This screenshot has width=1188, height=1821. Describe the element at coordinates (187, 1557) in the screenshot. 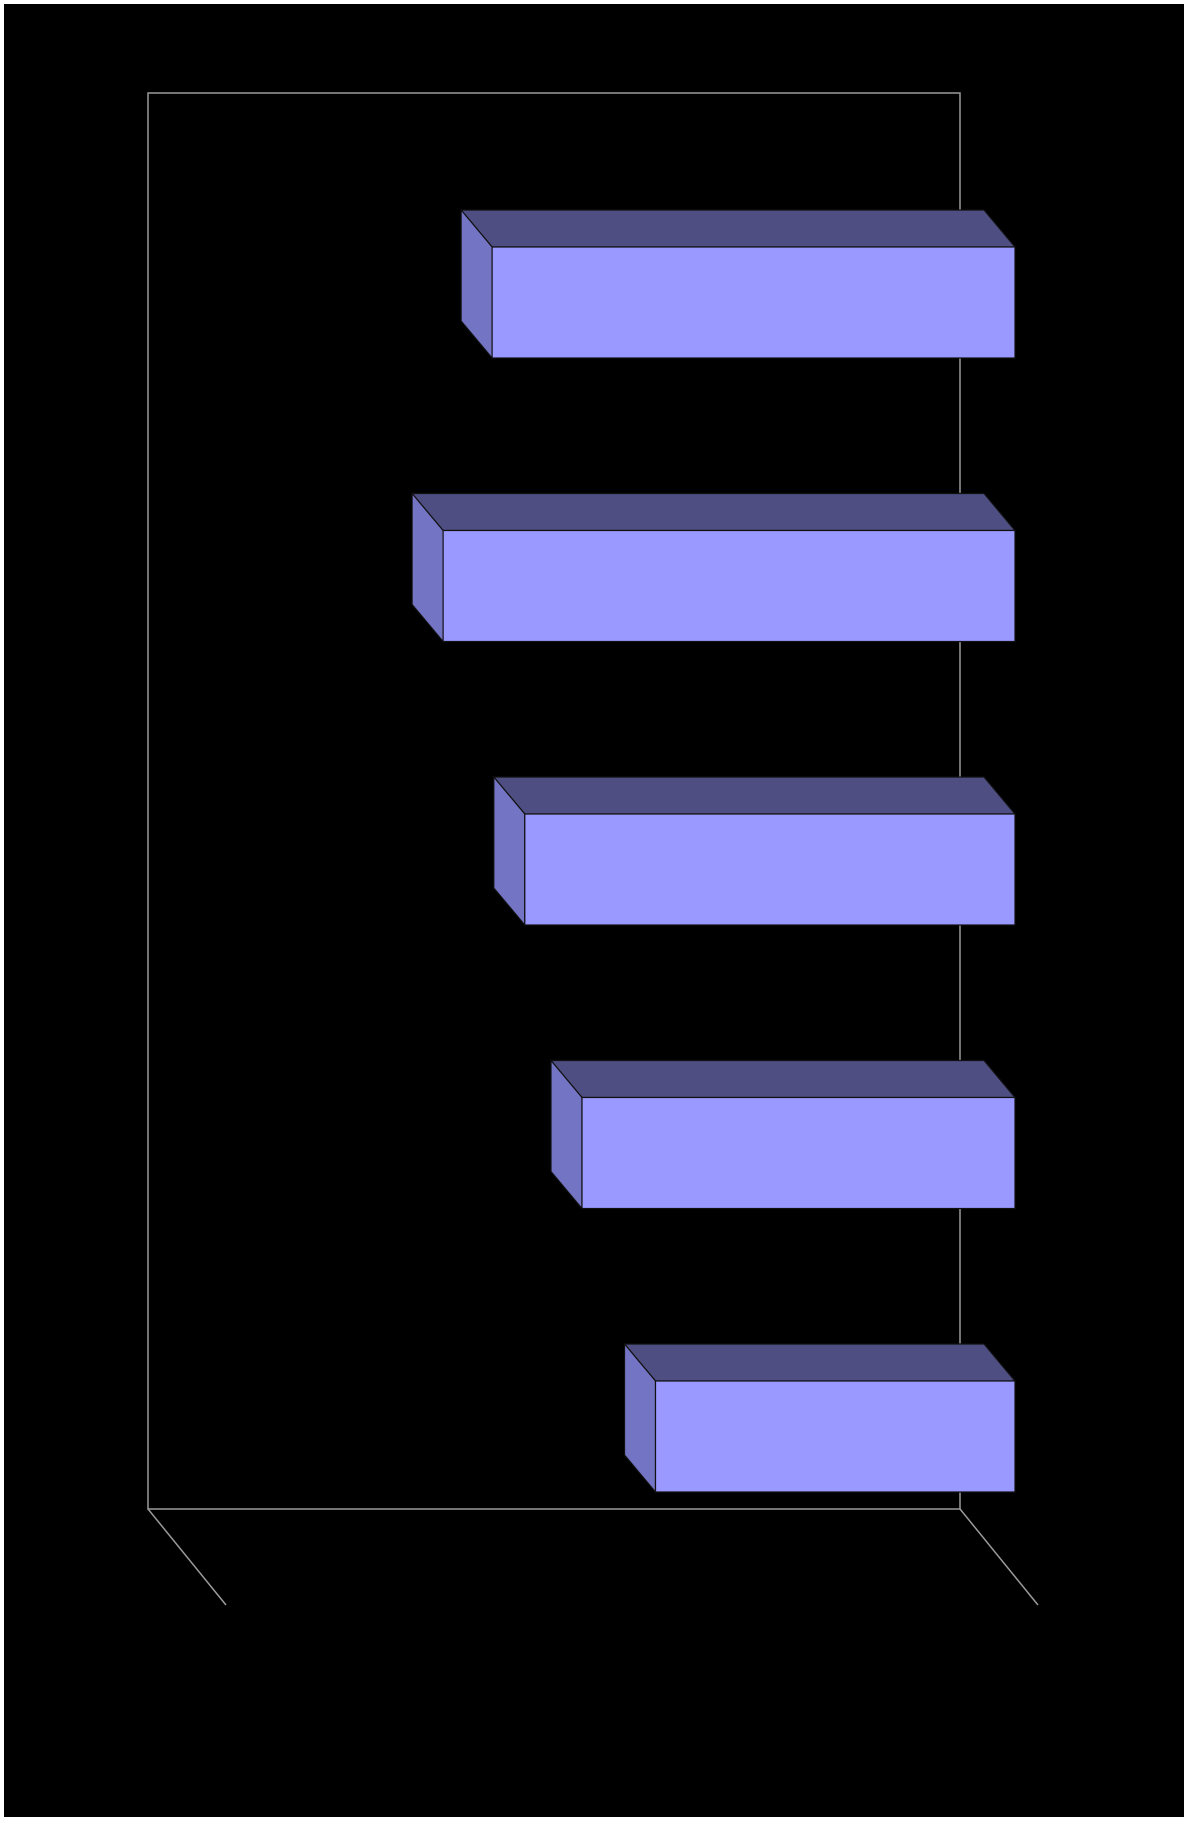

I see `floor-edge-left` at that location.